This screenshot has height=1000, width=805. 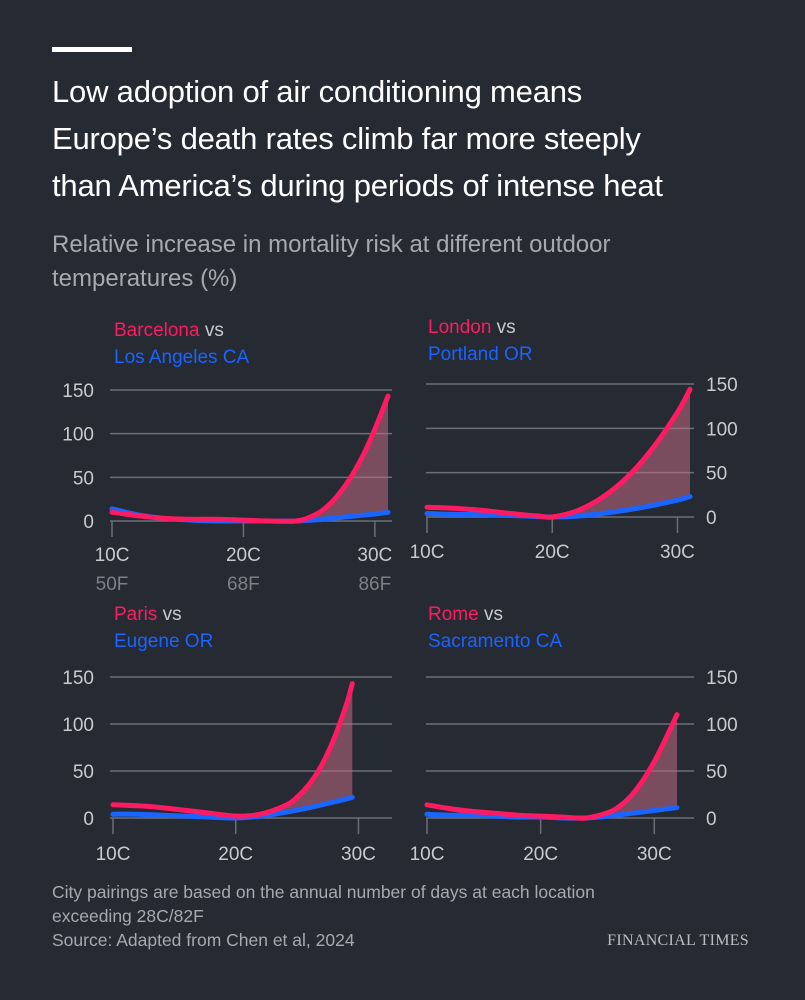 What do you see at coordinates (480, 354) in the screenshot?
I see `legend-us-city: Portland OR` at bounding box center [480, 354].